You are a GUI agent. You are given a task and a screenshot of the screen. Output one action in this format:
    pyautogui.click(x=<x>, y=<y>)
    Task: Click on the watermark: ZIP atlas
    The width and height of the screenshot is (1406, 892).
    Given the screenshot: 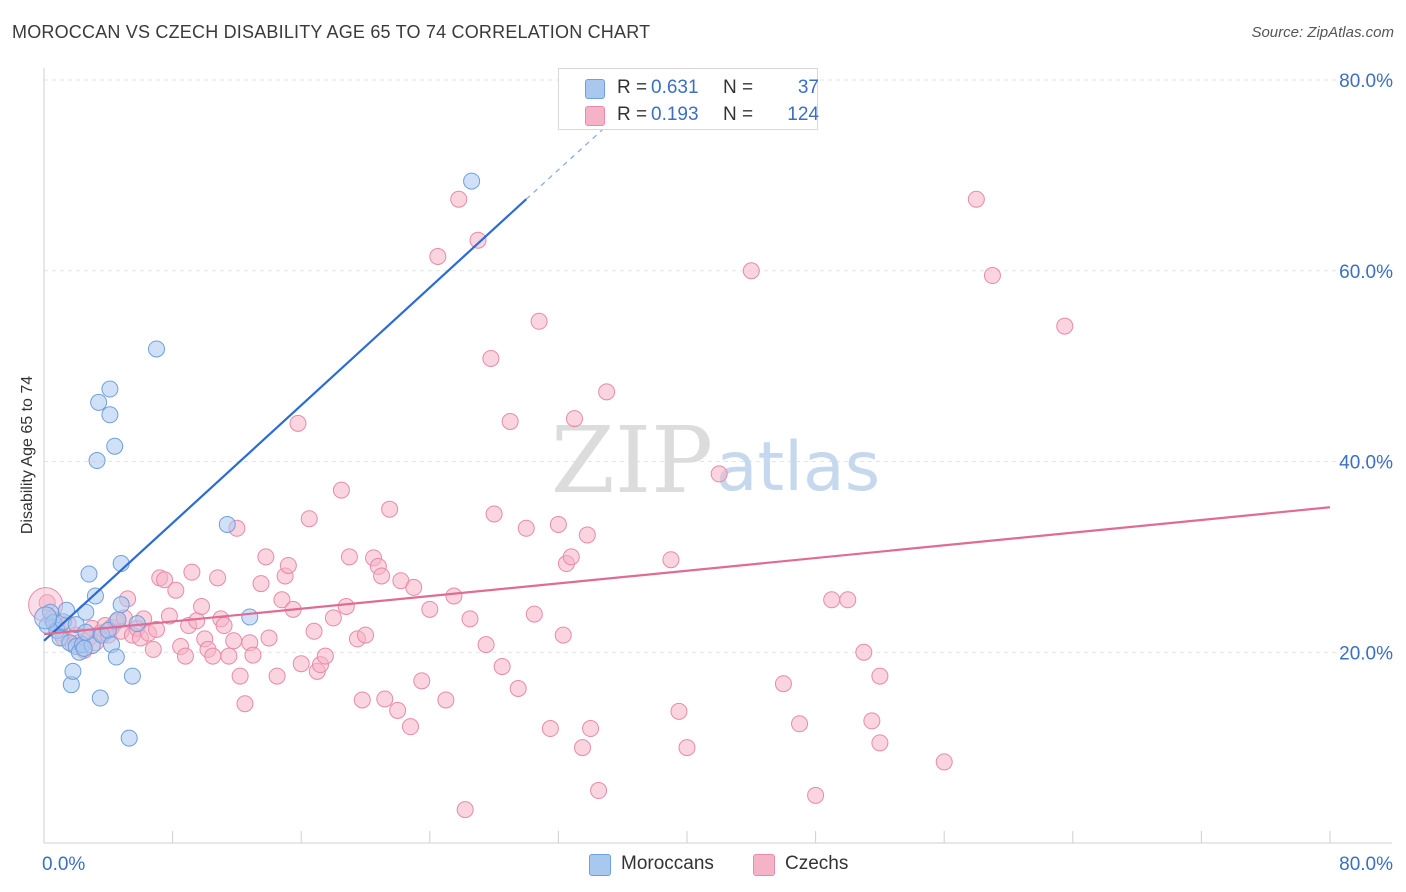 What is the action you would take?
    pyautogui.click(x=715, y=460)
    